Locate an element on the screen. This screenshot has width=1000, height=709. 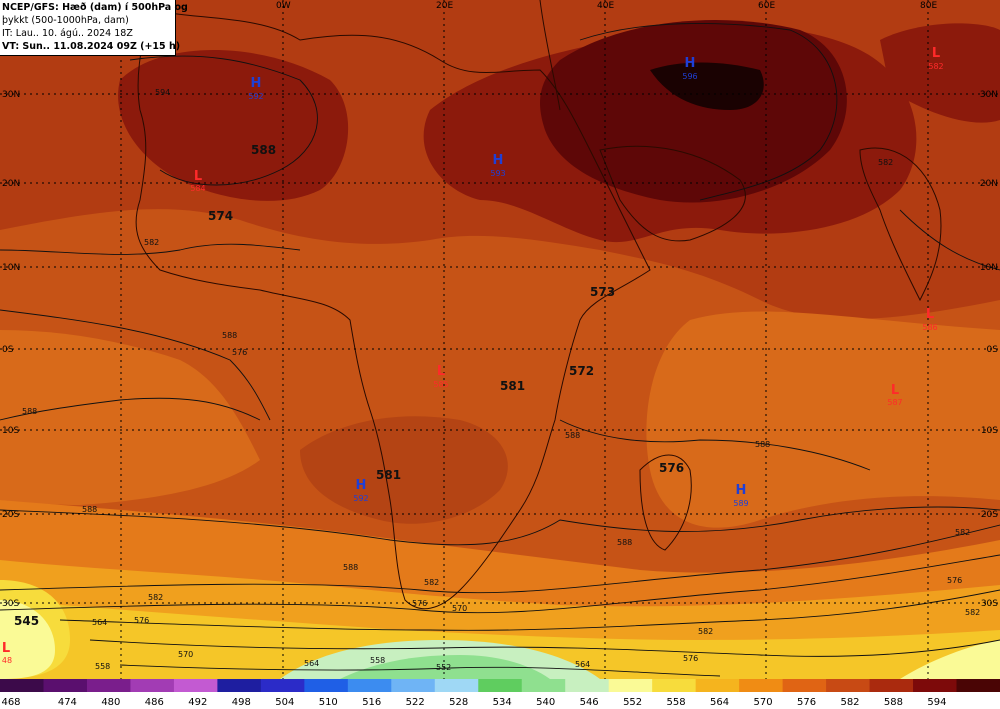
center-value: 48 is located at coordinates (7, 660).